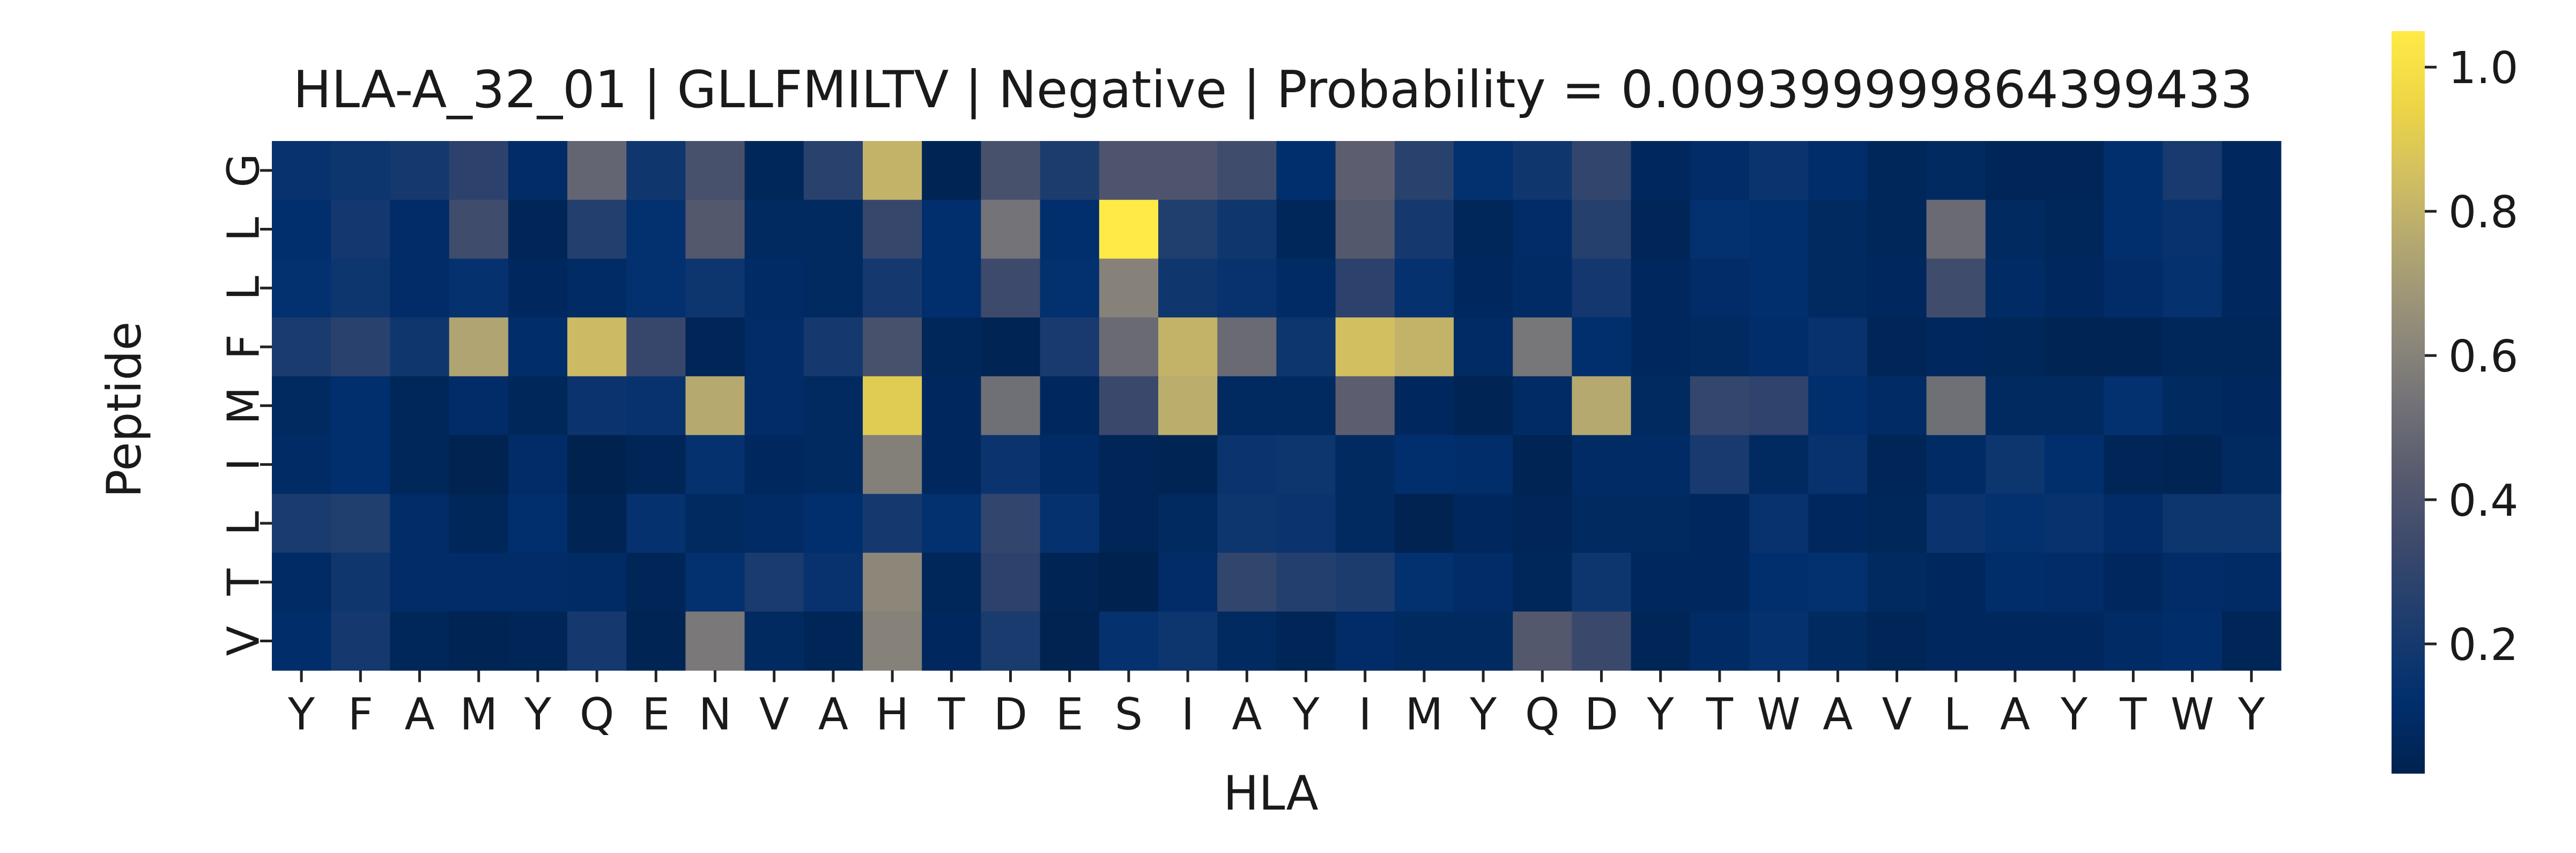  Describe the element at coordinates (244, 346) in the screenshot. I see `y-tick-label: F` at that location.